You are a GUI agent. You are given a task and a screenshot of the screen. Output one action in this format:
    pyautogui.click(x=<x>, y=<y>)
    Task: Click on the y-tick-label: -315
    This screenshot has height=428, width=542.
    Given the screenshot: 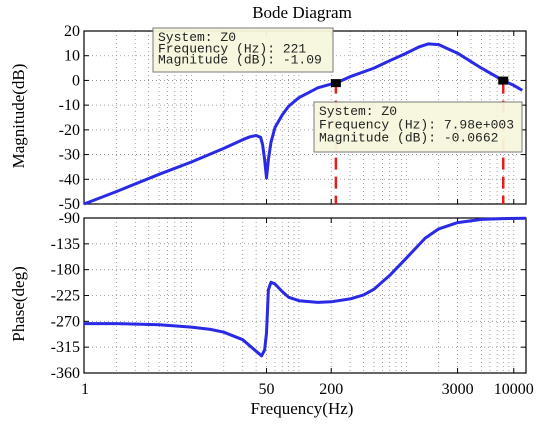 What is the action you would take?
    pyautogui.click(x=65, y=347)
    